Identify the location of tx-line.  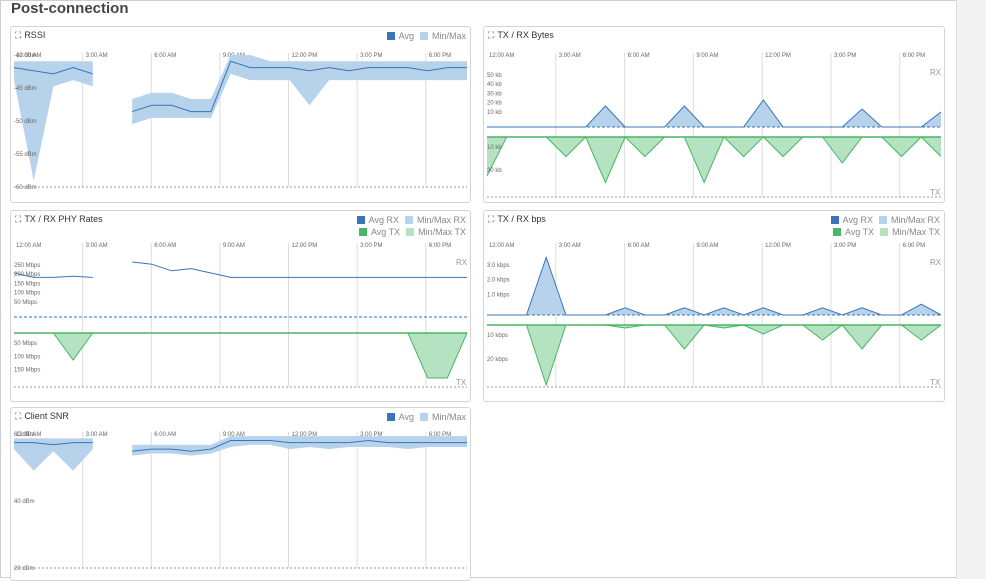
(714, 355).